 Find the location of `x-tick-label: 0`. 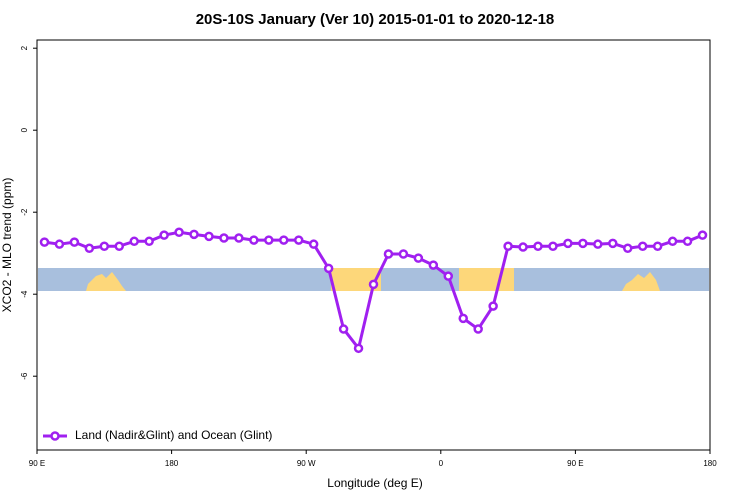

x-tick-label: 0 is located at coordinates (441, 463).